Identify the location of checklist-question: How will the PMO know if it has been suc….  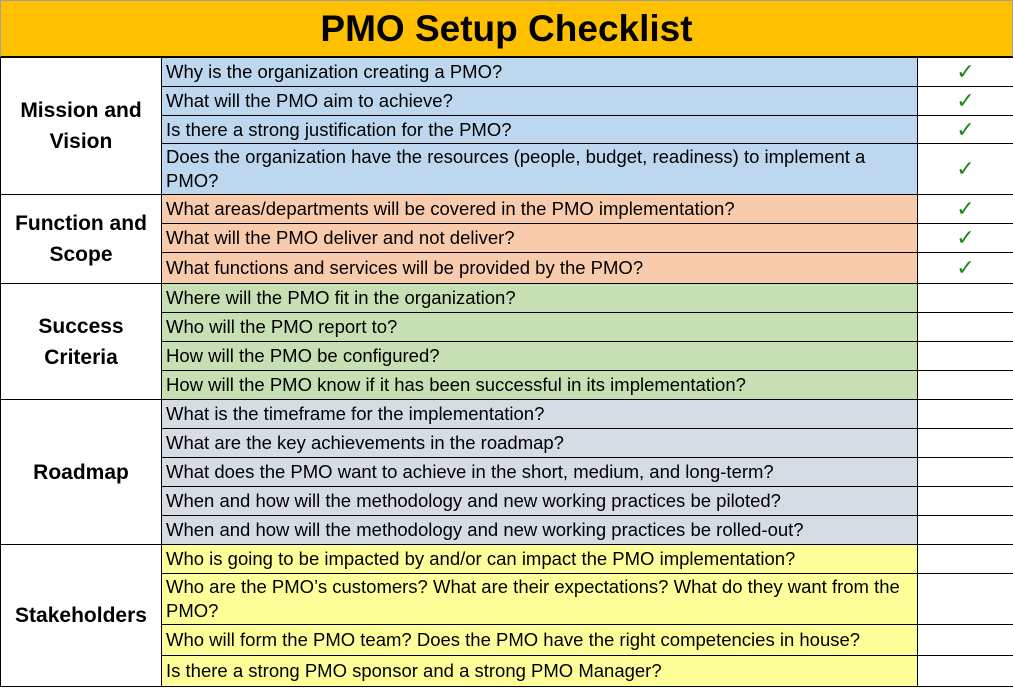
(539, 385).